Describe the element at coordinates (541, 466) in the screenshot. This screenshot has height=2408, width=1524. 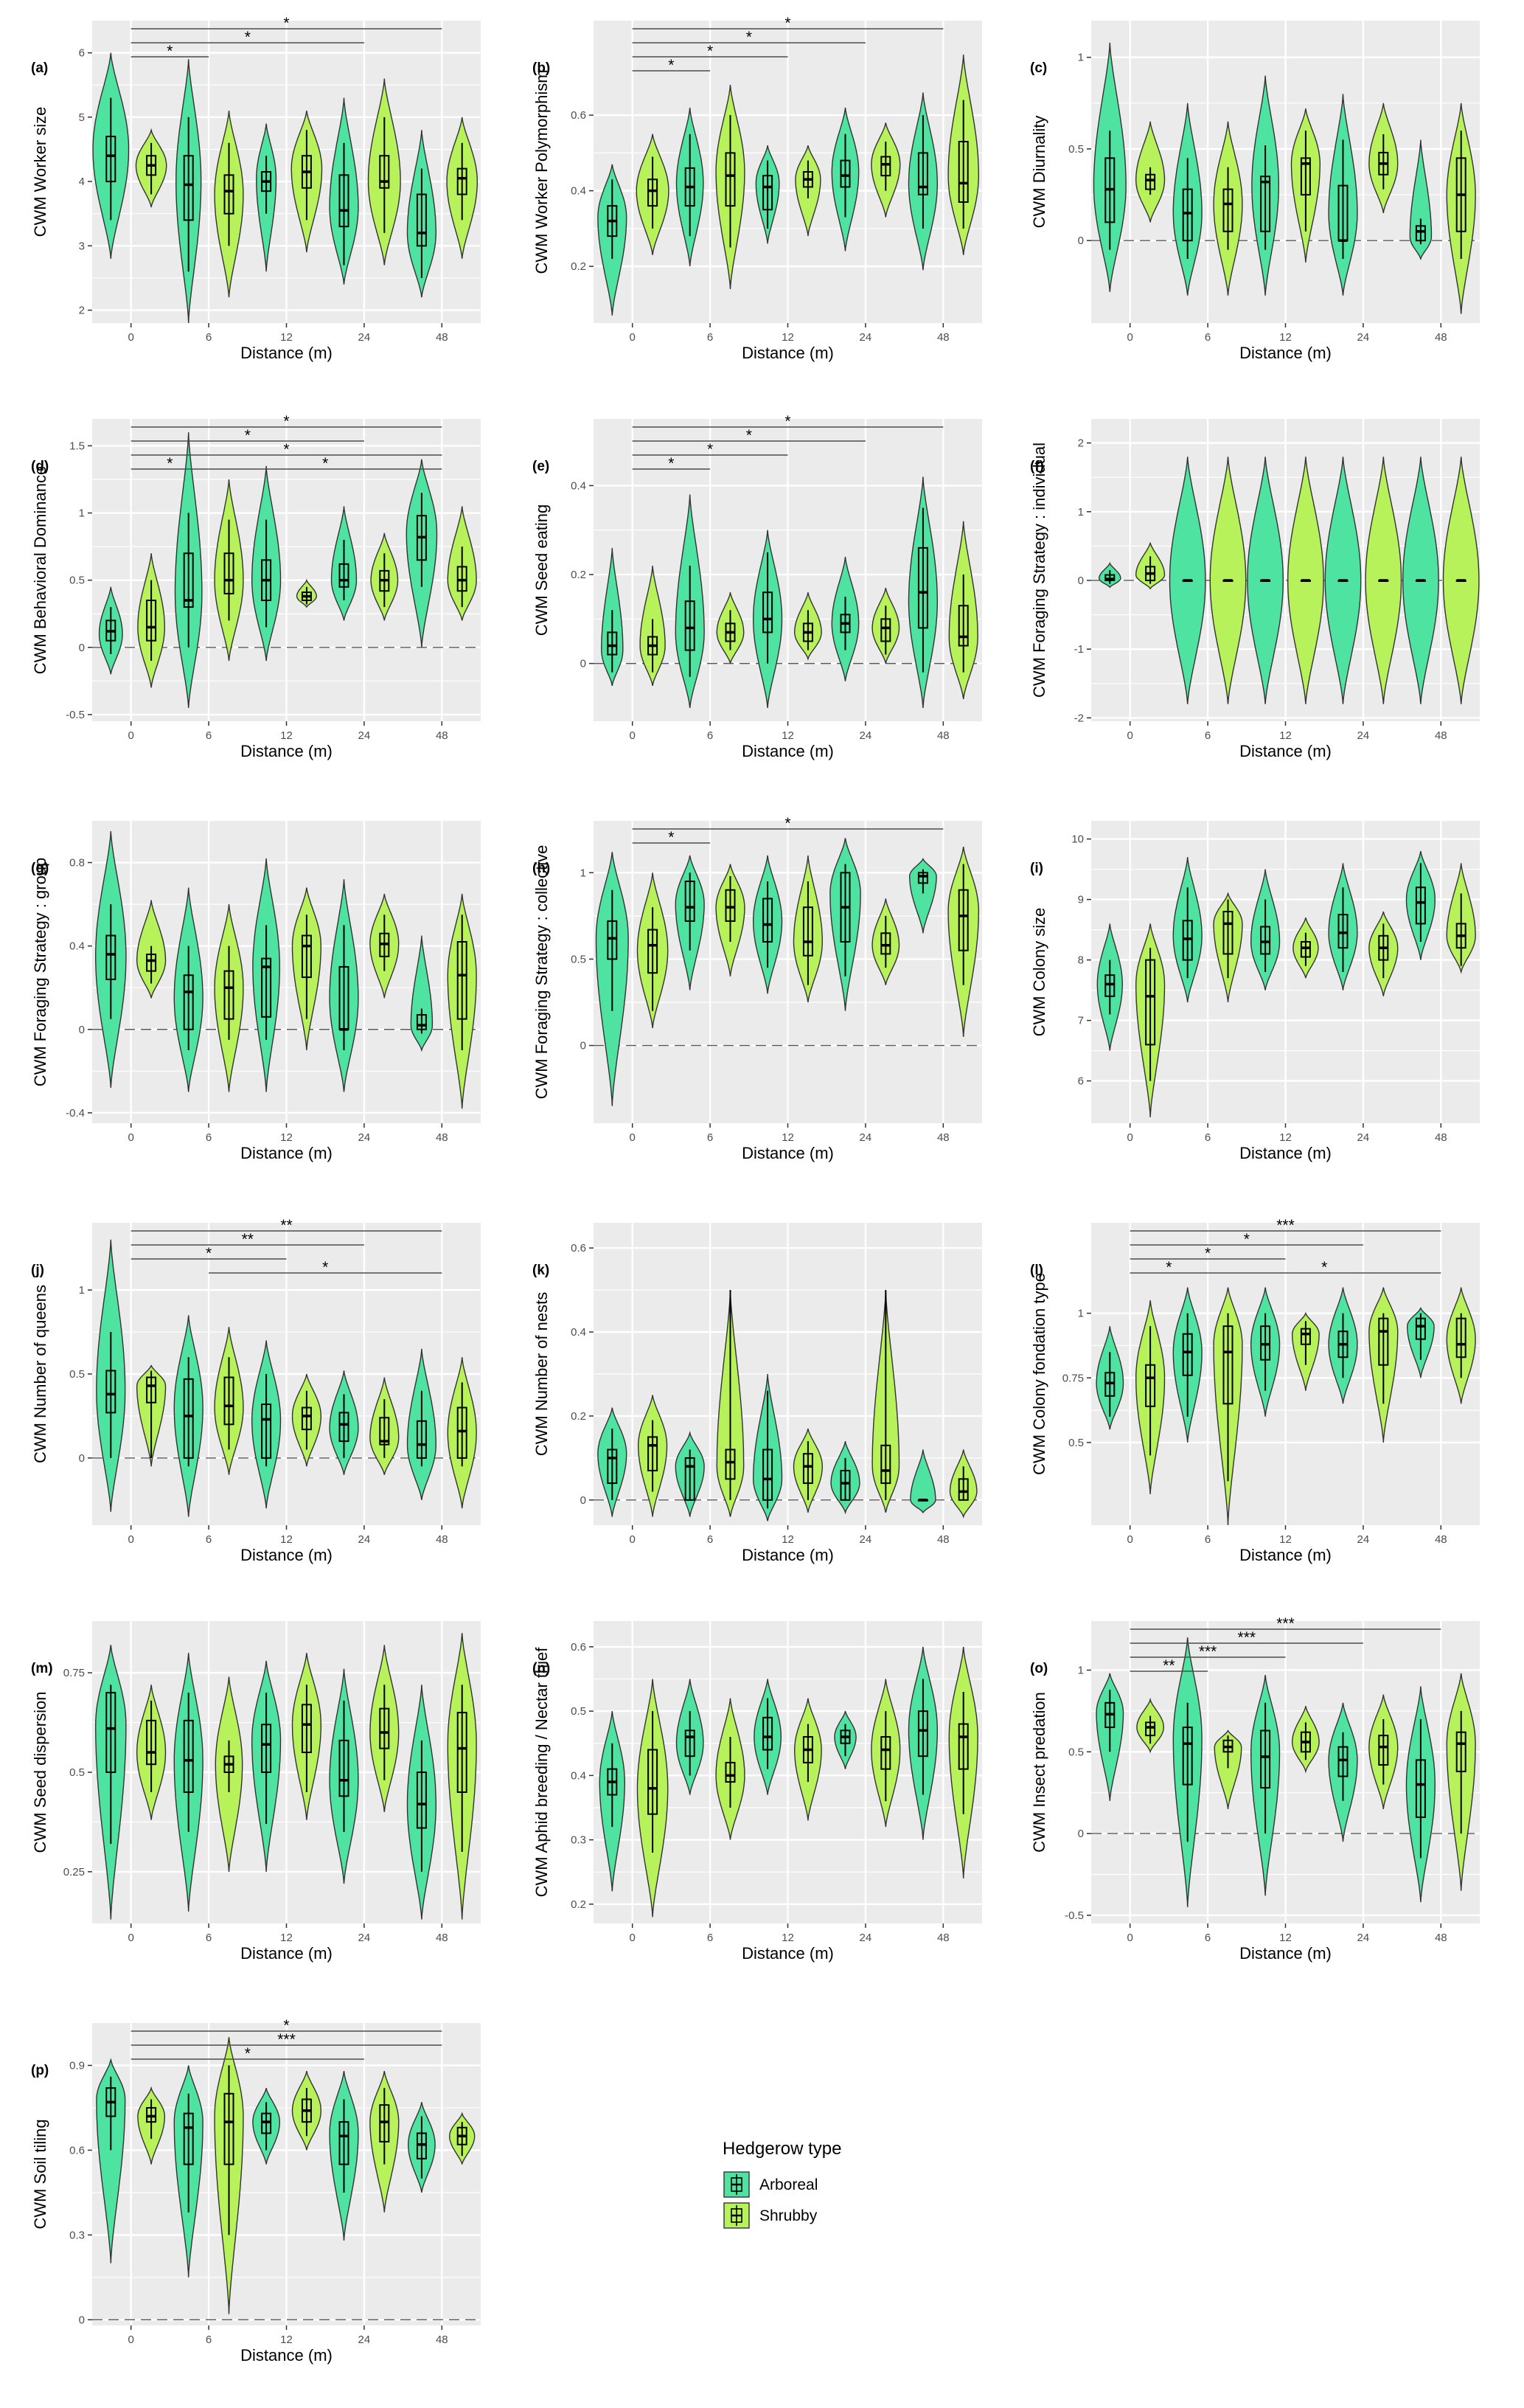
I see `panel-letter: (e)` at that location.